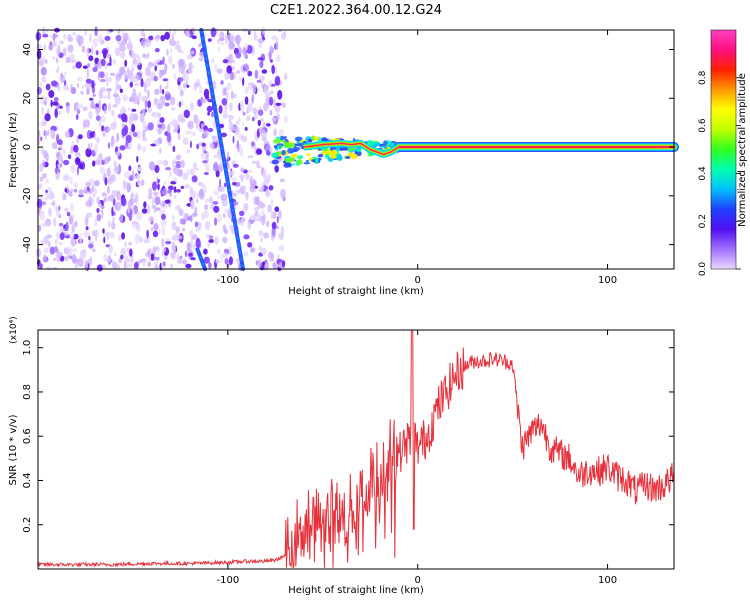 The image size is (750, 600). I want to click on spectrogram-x-tick-label: -100, so click(227, 280).